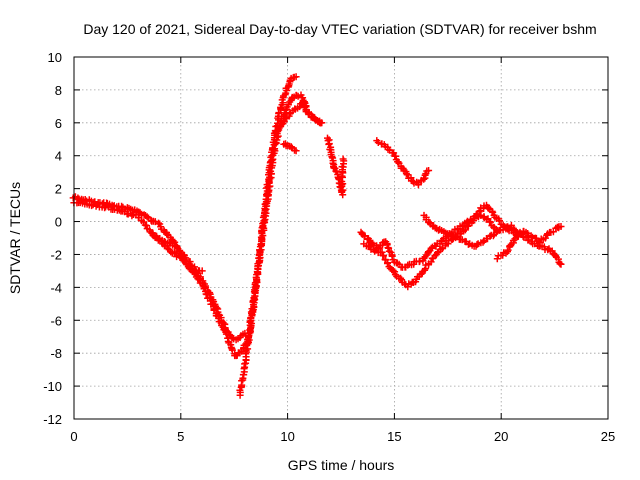 Image resolution: width=640 pixels, height=480 pixels. What do you see at coordinates (52, 386) in the screenshot?
I see `y-tick-label: -10` at bounding box center [52, 386].